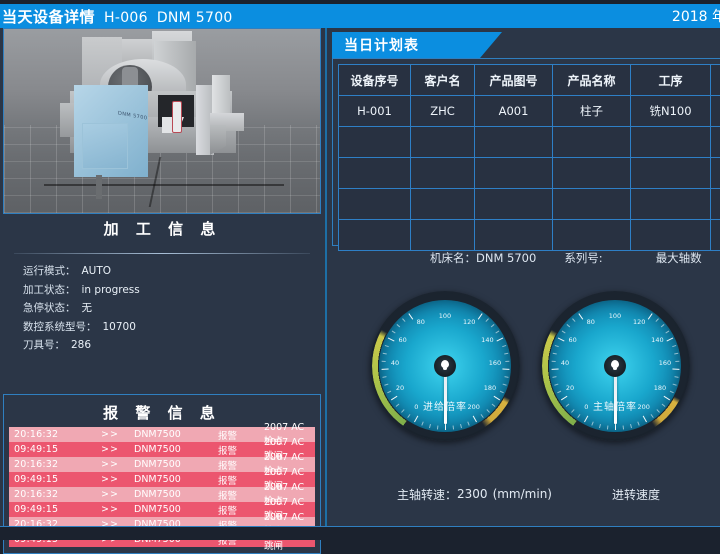  I want to click on cell-device-no: H-001, so click(375, 111).